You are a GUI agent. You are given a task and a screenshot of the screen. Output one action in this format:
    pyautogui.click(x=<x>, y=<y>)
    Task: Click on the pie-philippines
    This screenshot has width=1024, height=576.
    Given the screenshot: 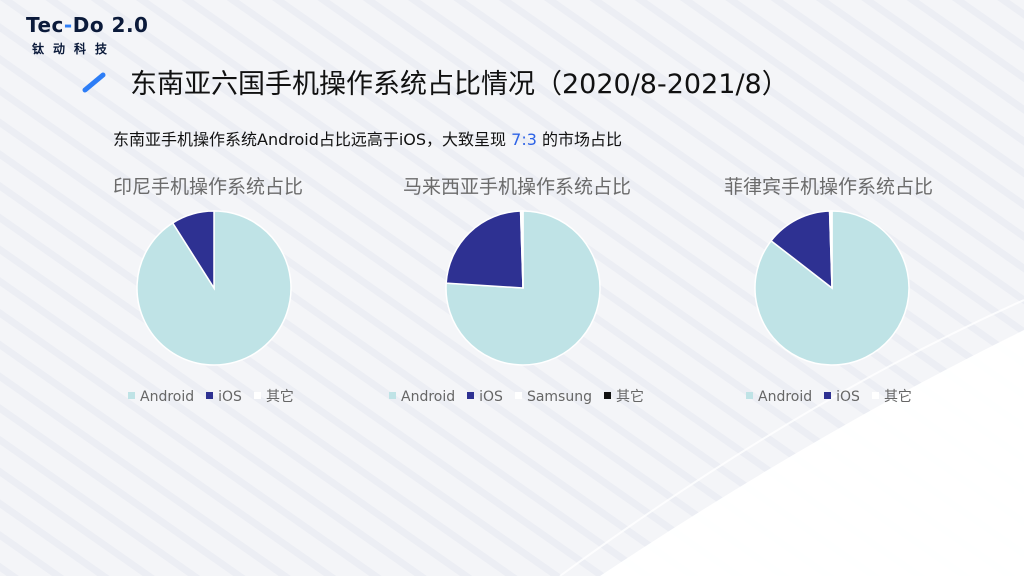 What is the action you would take?
    pyautogui.click(x=832, y=288)
    